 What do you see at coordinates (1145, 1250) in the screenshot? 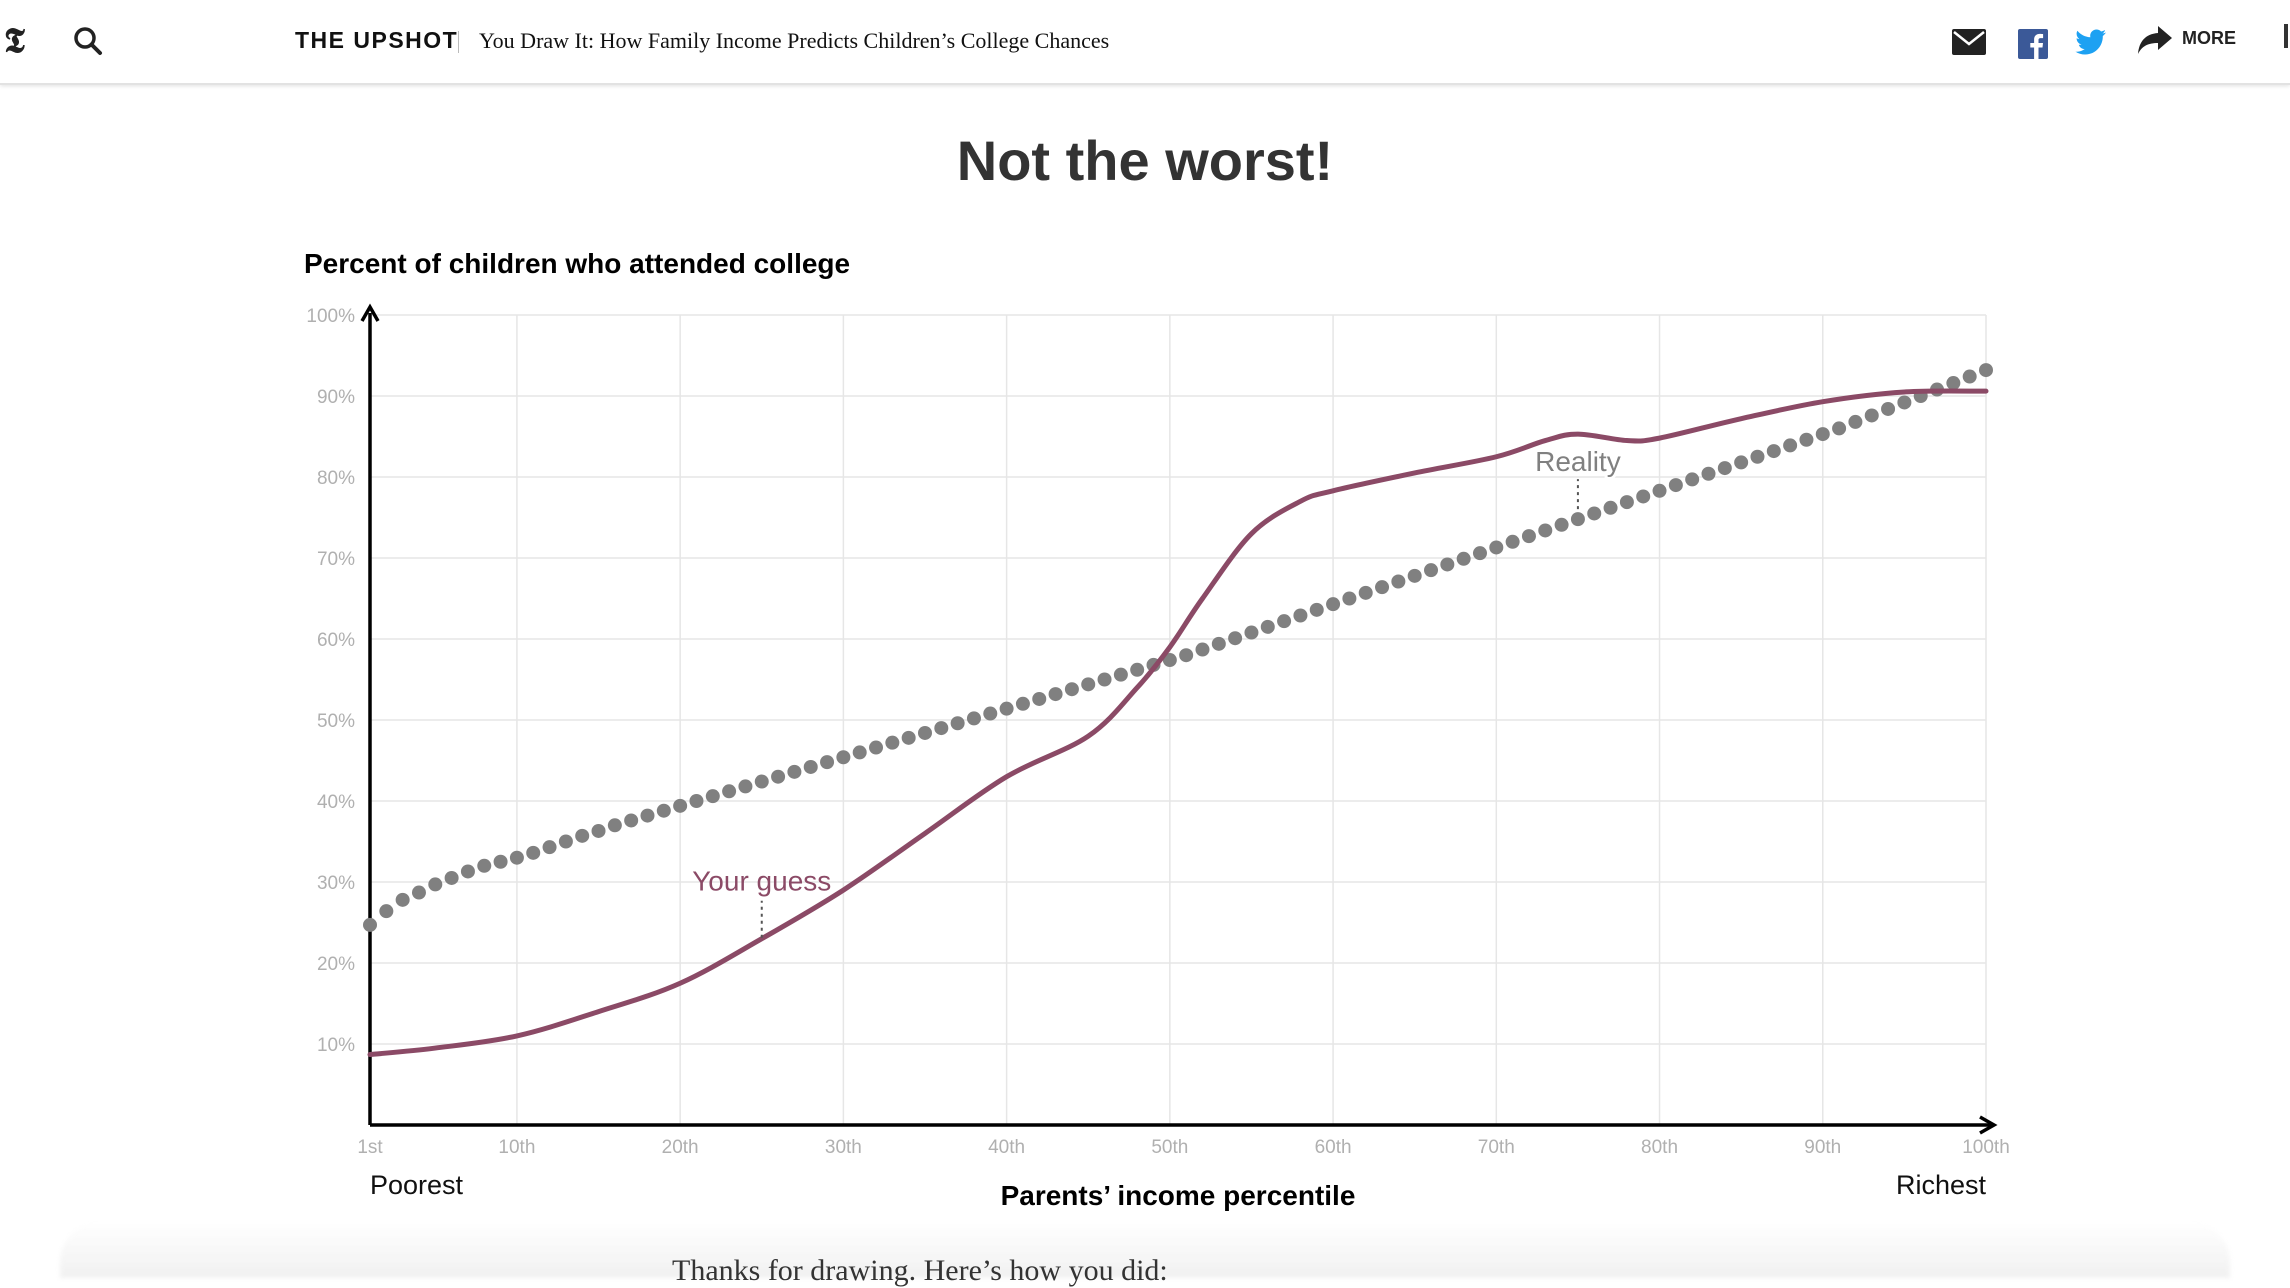
I see `bottom-fade` at bounding box center [1145, 1250].